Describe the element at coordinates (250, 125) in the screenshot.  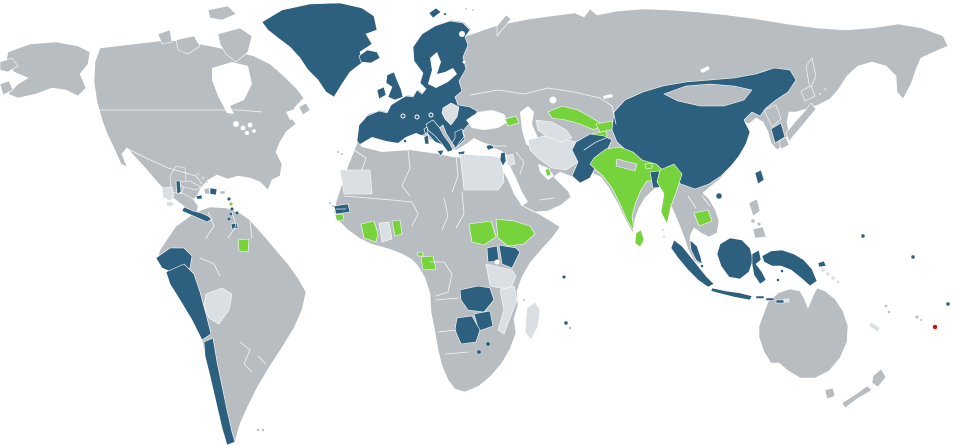
I see `lake-huron` at that location.